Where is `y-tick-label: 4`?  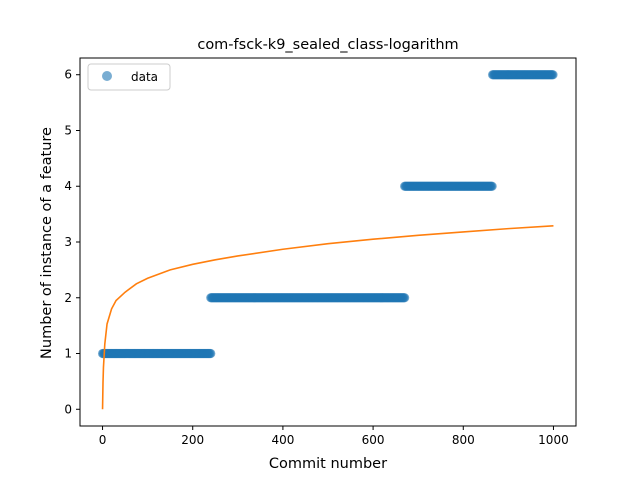 y-tick-label: 4 is located at coordinates (68, 186).